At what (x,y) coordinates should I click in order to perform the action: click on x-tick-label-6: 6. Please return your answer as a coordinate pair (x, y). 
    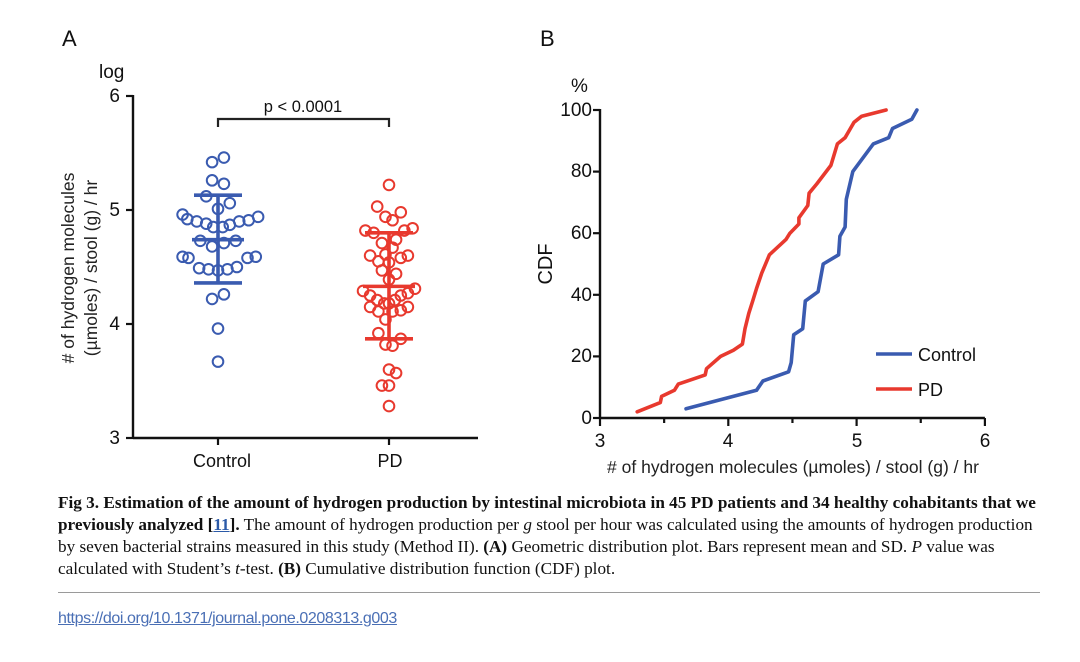
    Looking at the image, I should click on (985, 441).